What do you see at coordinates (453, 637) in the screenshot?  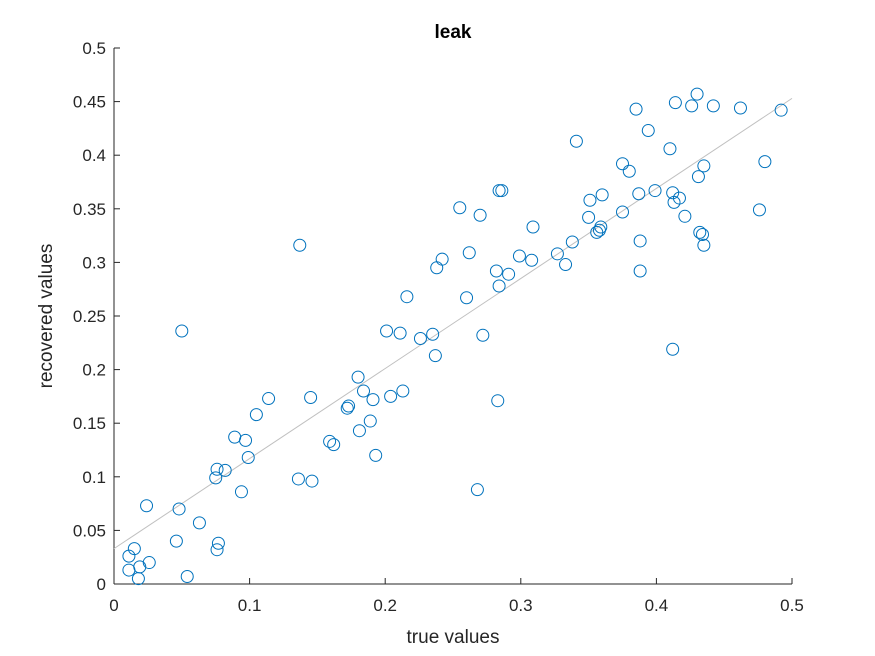 I see `x-axis-label: true values` at bounding box center [453, 637].